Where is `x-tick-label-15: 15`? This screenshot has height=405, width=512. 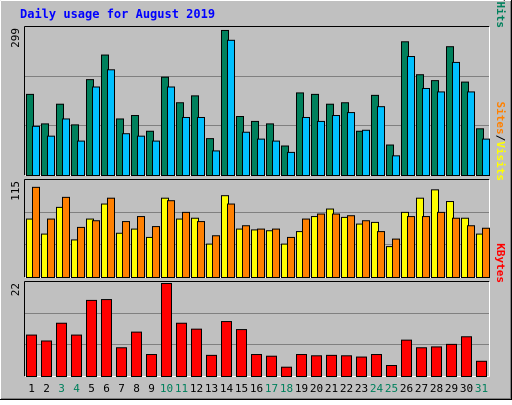
x-tick-label-15: 15 is located at coordinates (241, 388).